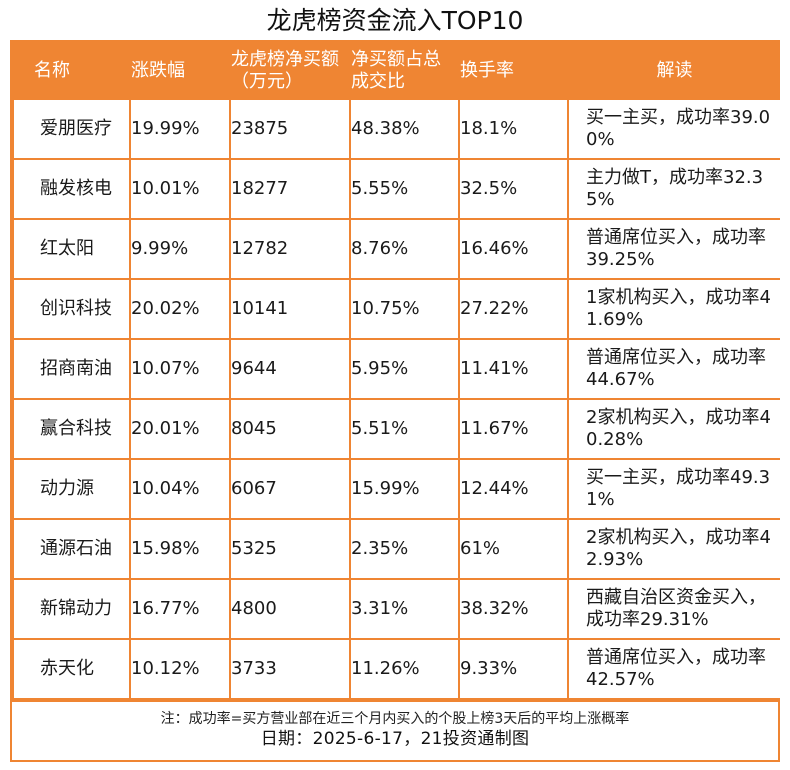 This screenshot has width=790, height=770. What do you see at coordinates (404, 549) in the screenshot?
I see `cell-net-ratio: 2.35%` at bounding box center [404, 549].